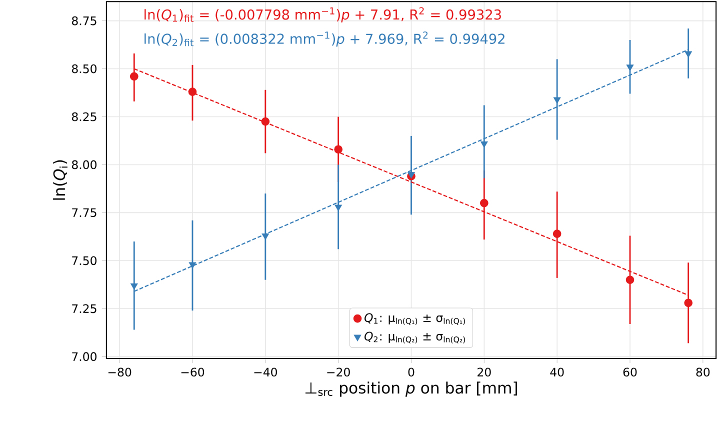 The width and height of the screenshot is (718, 422). What do you see at coordinates (557, 372) in the screenshot?
I see `x-tick-label: 40` at bounding box center [557, 372].